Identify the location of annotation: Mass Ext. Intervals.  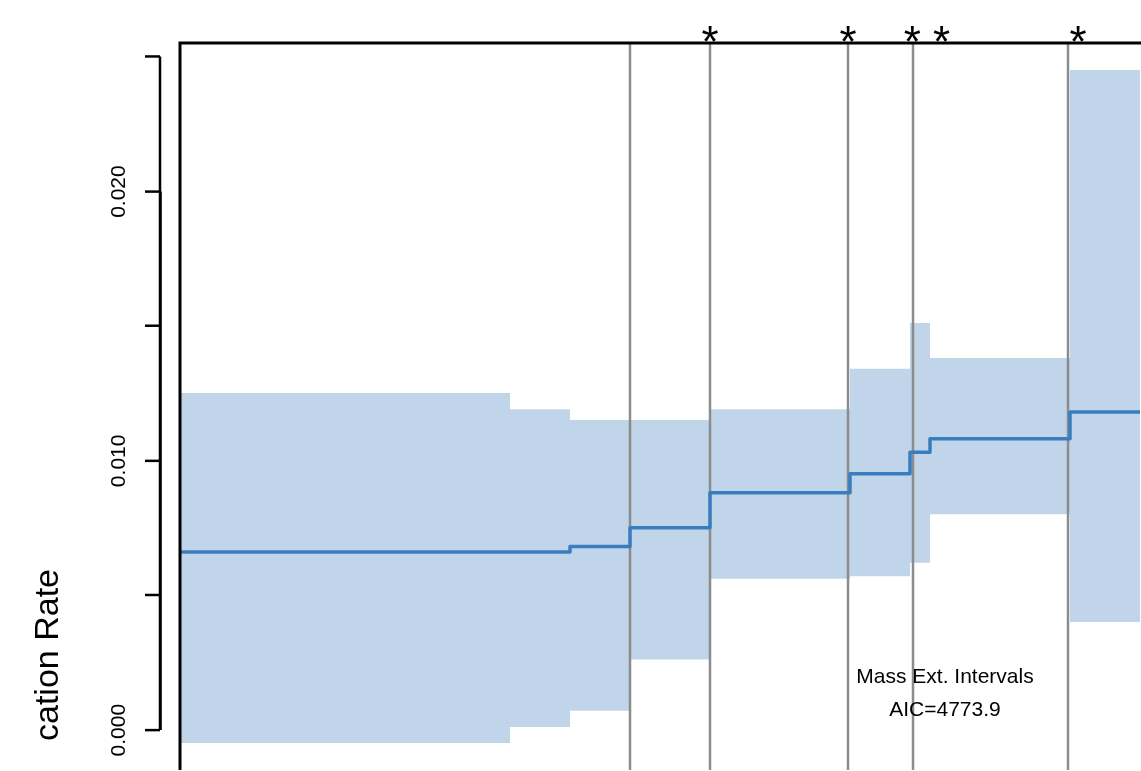
(945, 675).